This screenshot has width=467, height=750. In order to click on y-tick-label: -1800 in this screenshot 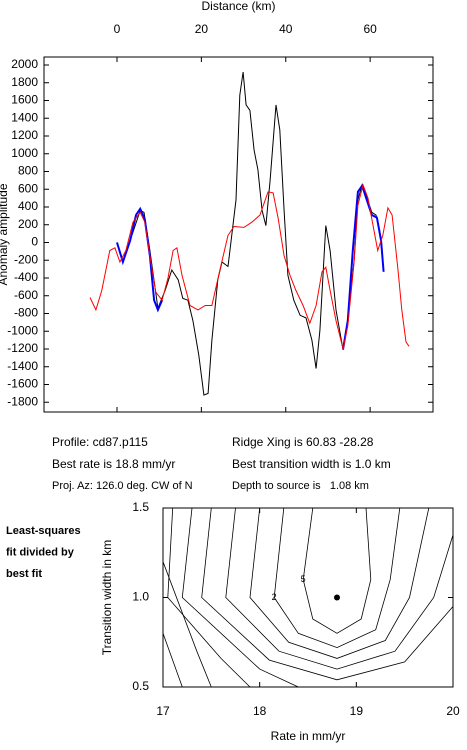, I will do `click(22, 401)`.